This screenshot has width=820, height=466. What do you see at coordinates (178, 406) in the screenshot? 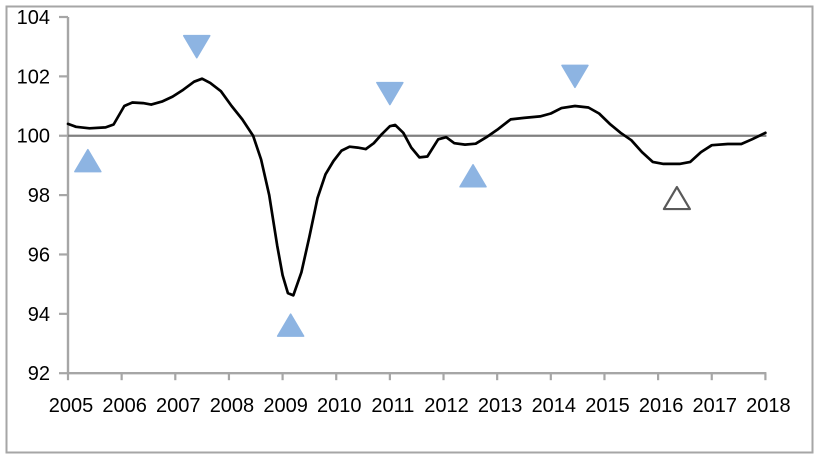
I see `x-tick-label: 2007` at bounding box center [178, 406].